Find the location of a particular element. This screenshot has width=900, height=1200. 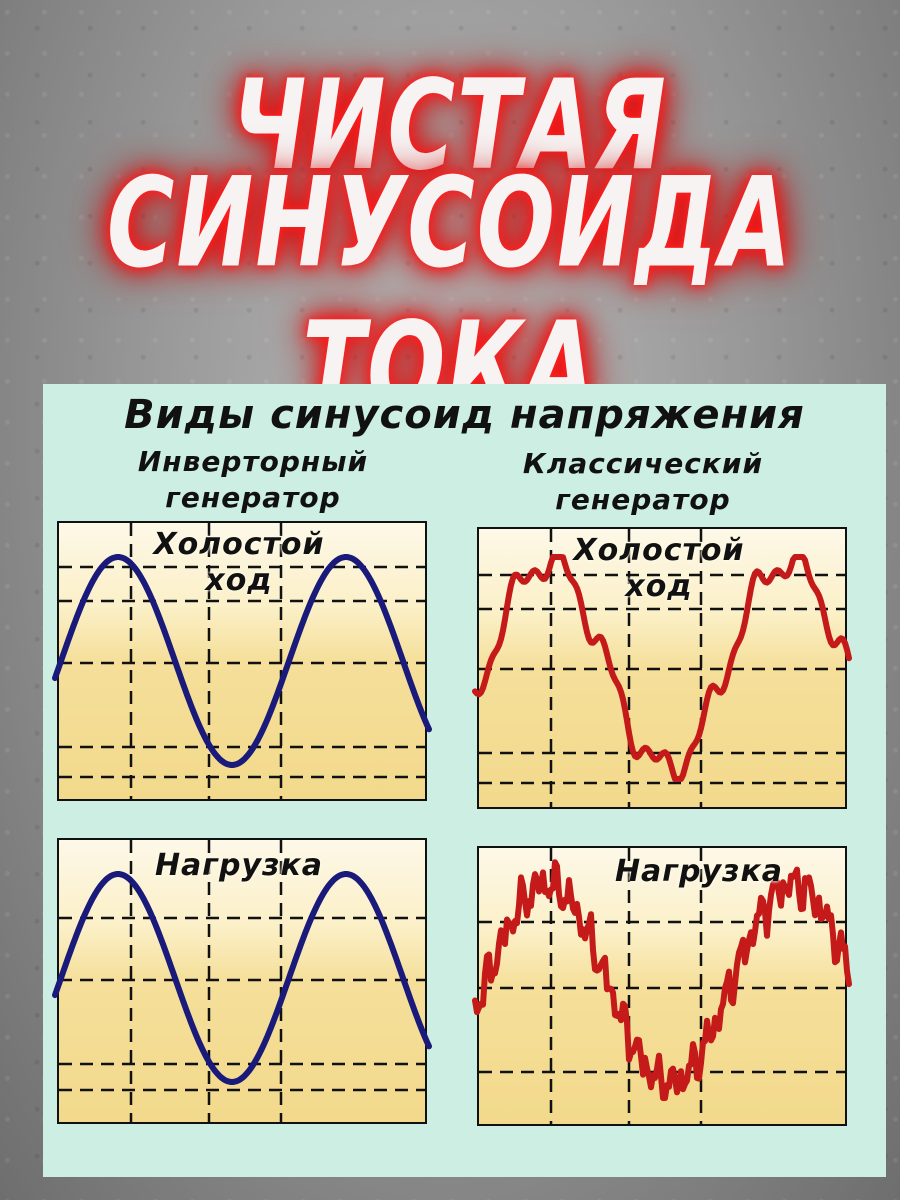

waveform-classic-load is located at coordinates (662, 986).